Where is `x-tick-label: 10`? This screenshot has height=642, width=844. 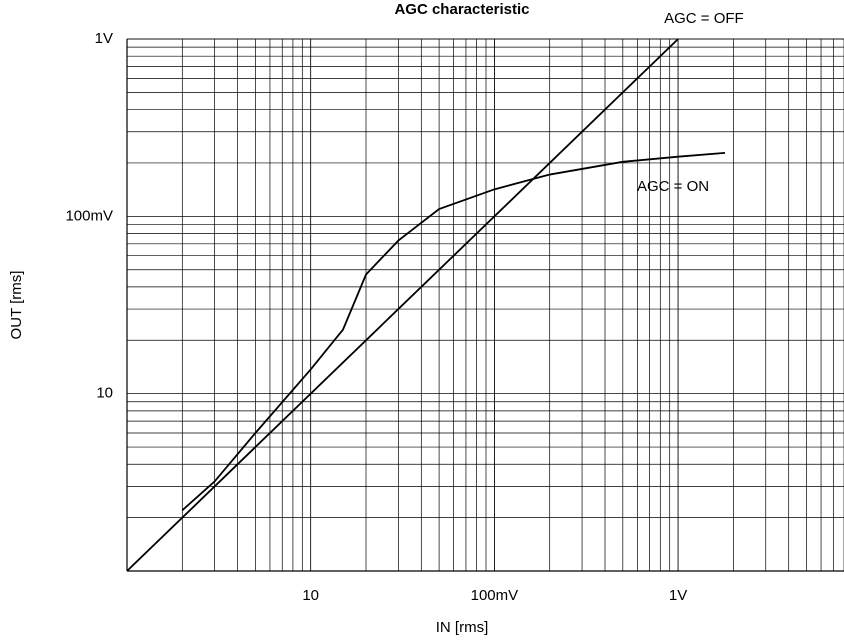 x-tick-label: 10 is located at coordinates (310, 595).